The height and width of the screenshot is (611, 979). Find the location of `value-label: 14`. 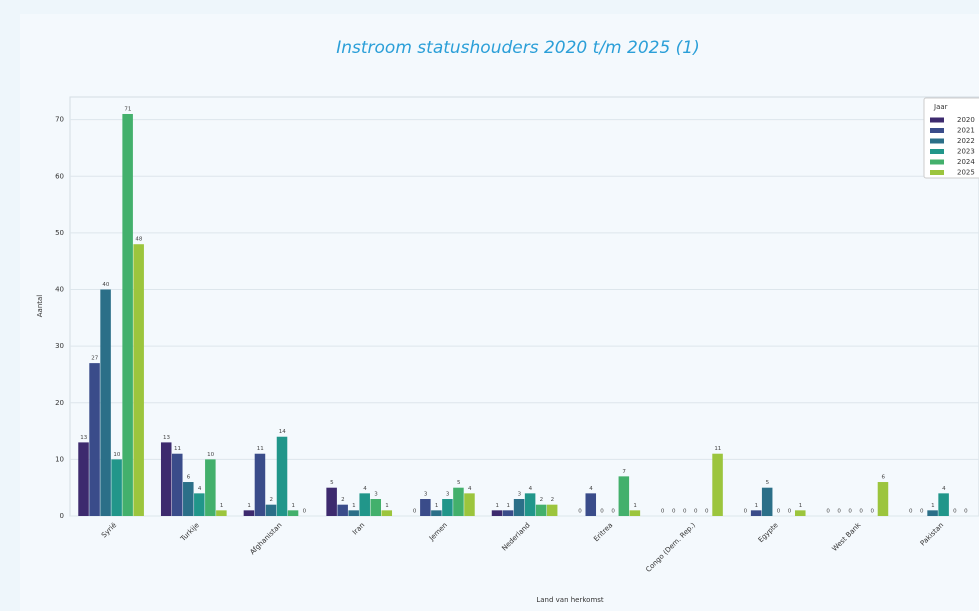

value-label: 14 is located at coordinates (282, 432).